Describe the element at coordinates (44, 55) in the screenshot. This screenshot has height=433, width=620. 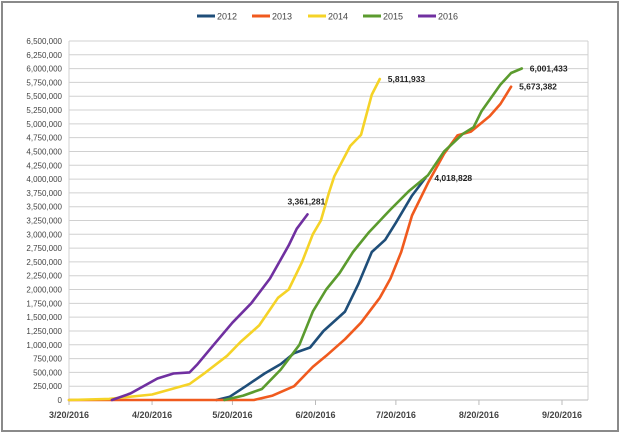
I see `y-tick-label: 6,250,000` at that location.